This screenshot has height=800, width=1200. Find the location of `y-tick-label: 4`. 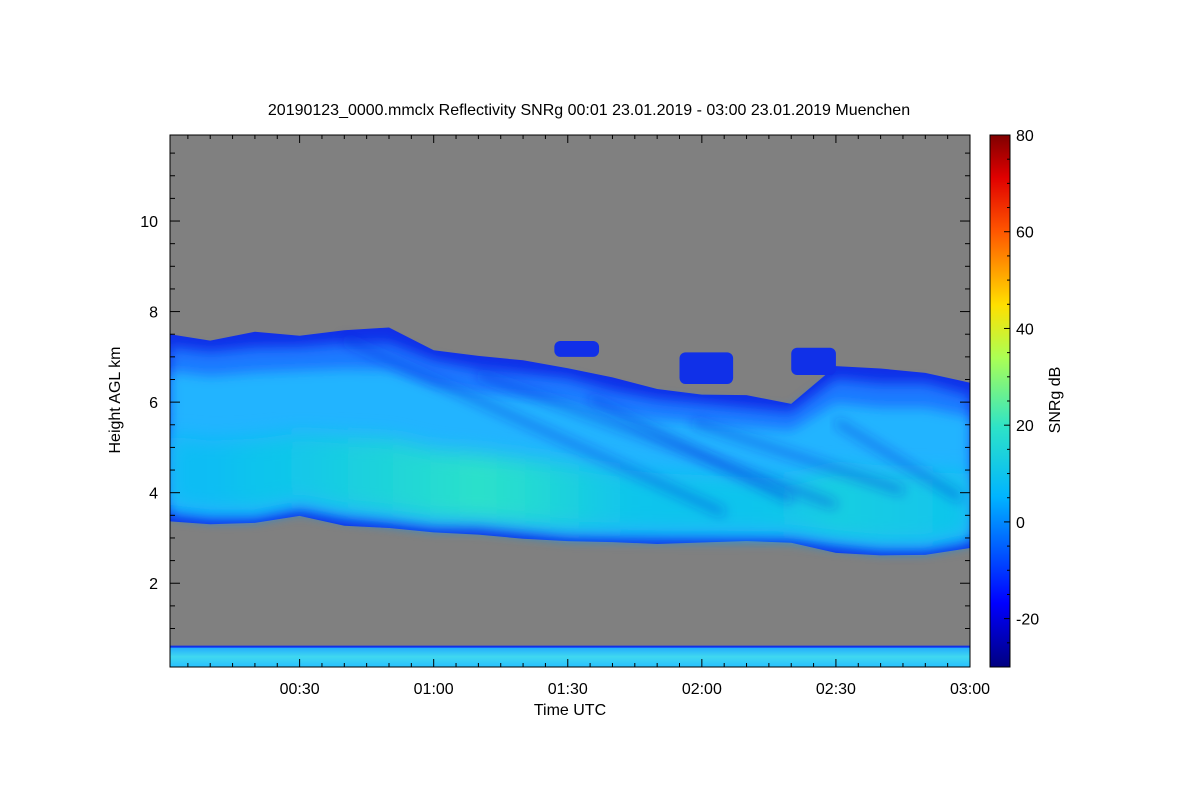

y-tick-label: 4 is located at coordinates (153, 494).